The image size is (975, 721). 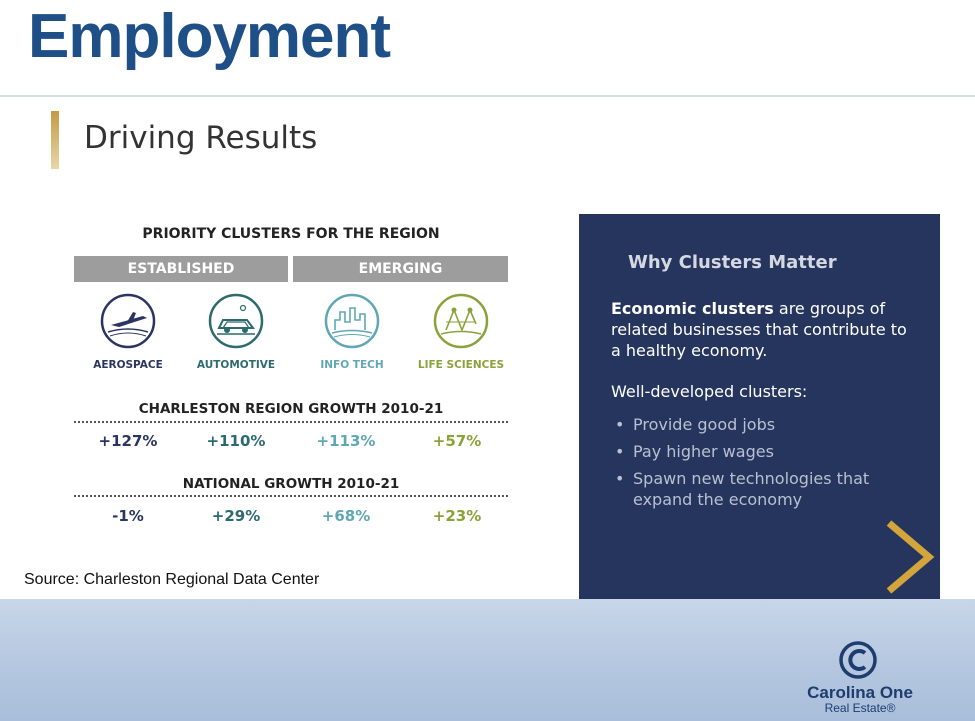 I want to click on national-growth-heading: NATIONAL GROWTH 2010-21, so click(x=291, y=484).